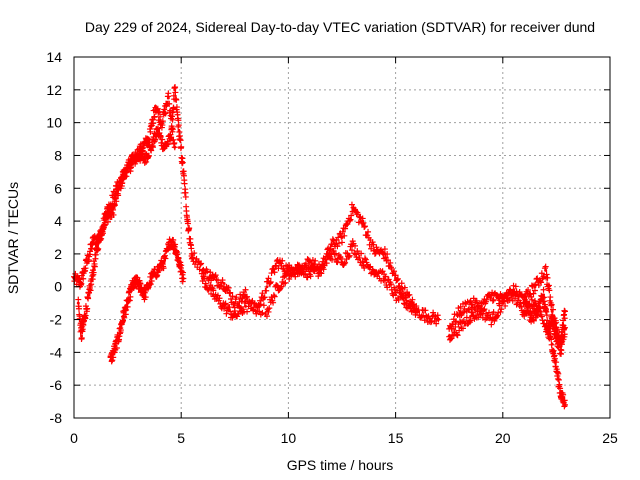 The height and width of the screenshot is (480, 640). What do you see at coordinates (58, 155) in the screenshot?
I see `y-tick-label: 8` at bounding box center [58, 155].